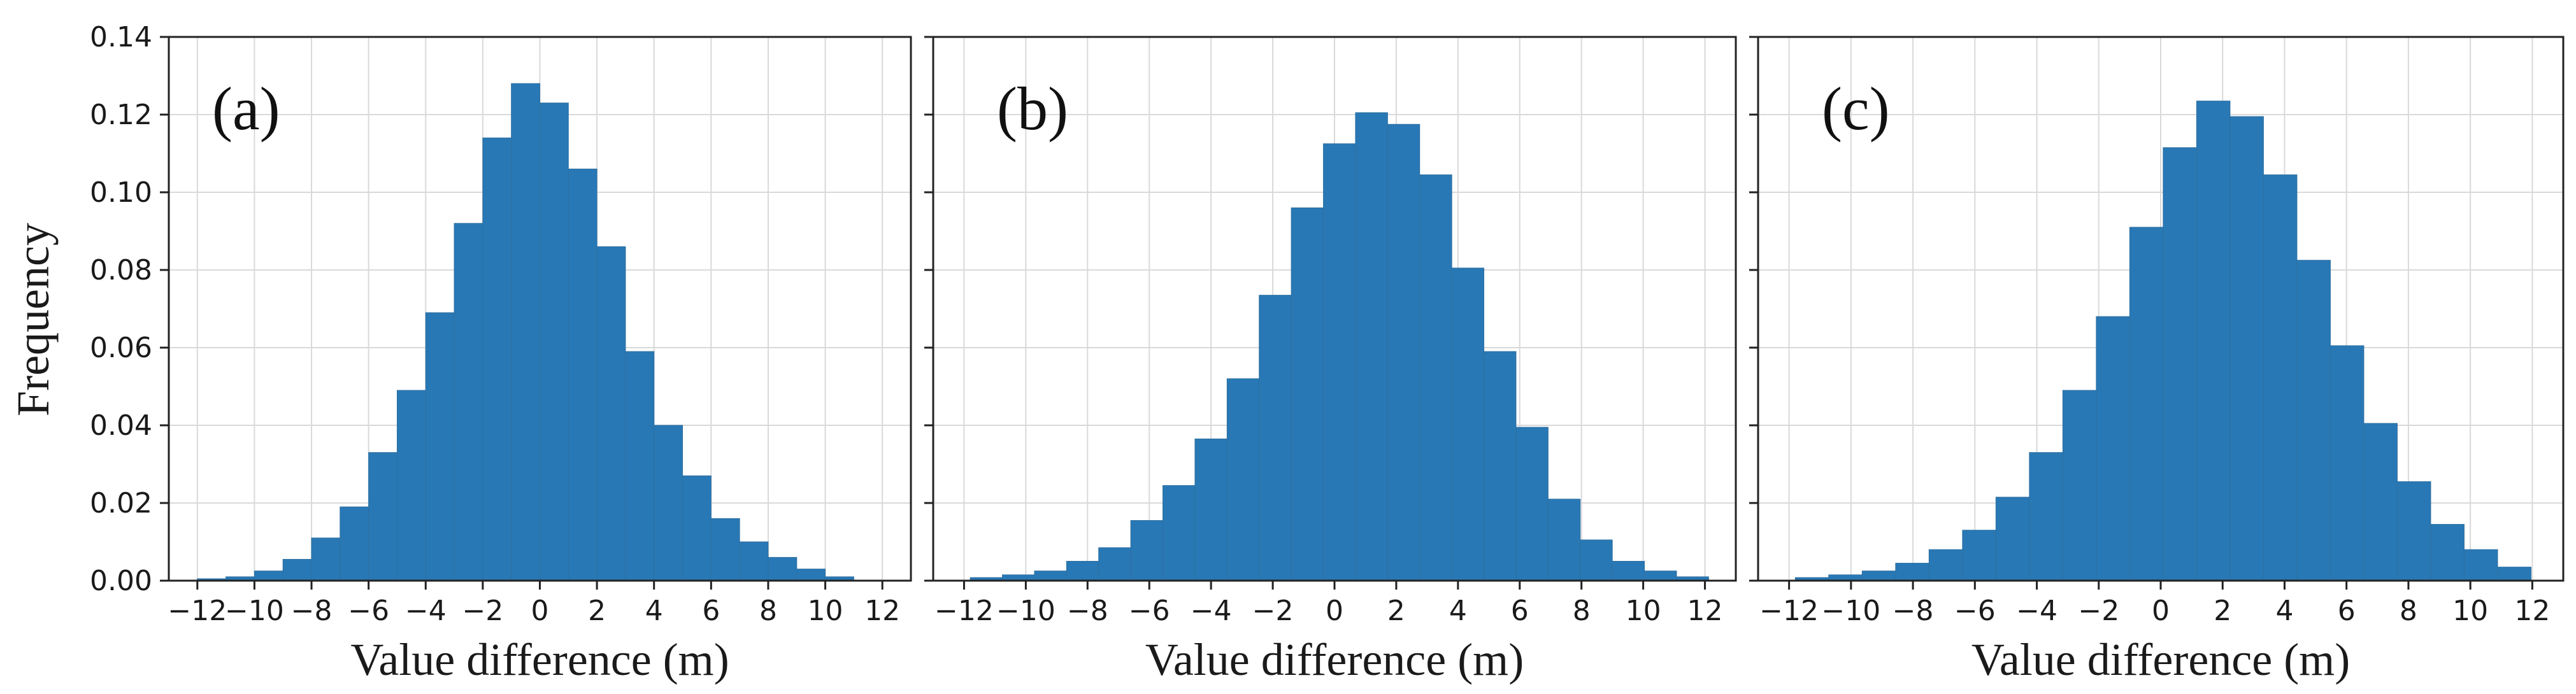 The height and width of the screenshot is (694, 2576). Describe the element at coordinates (121, 425) in the screenshot. I see `y-tick-label: 0.04` at that location.